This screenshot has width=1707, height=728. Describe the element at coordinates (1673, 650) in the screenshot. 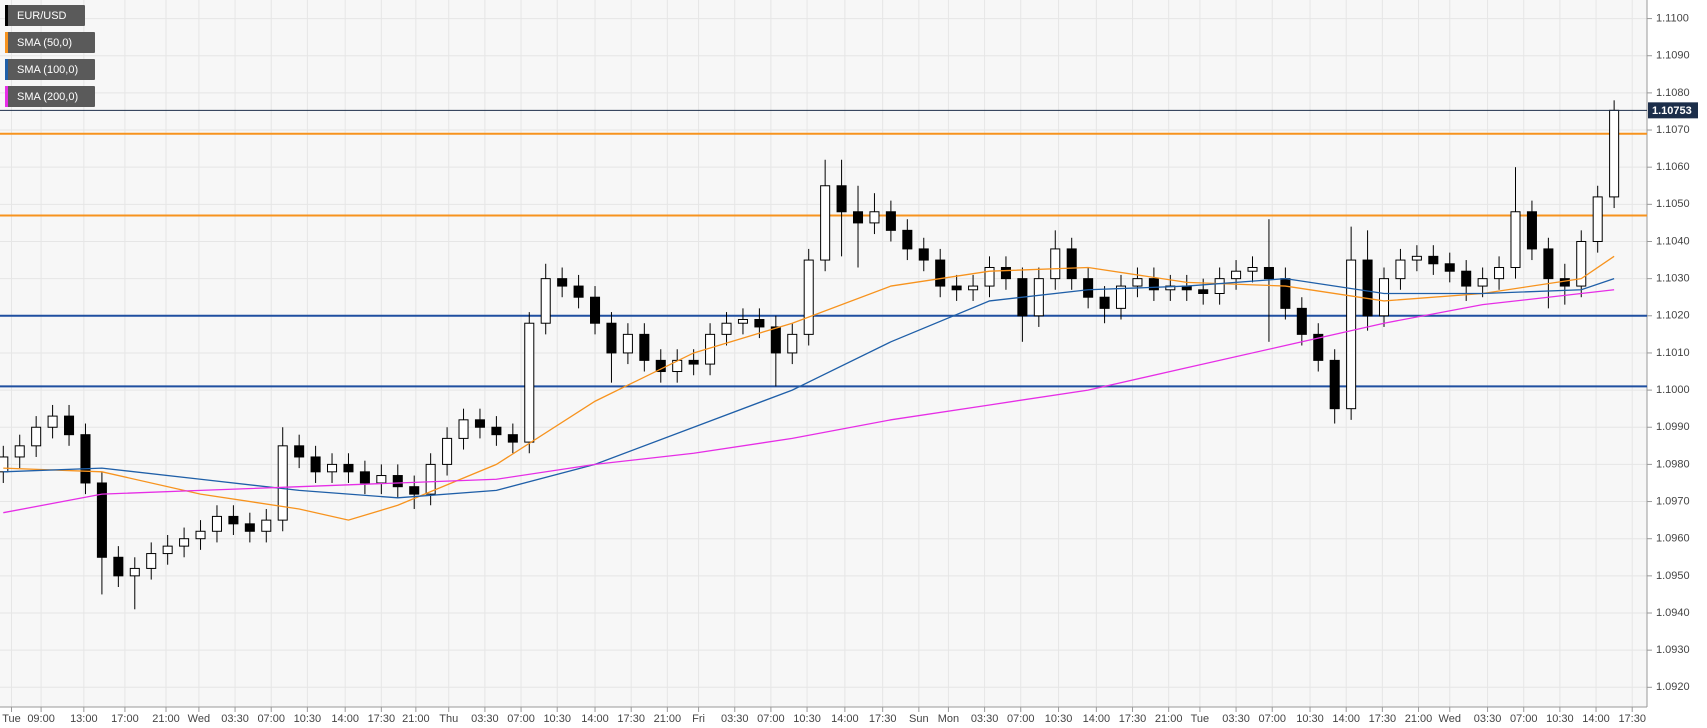

I see `y-tick-label: 1.0930` at that location.